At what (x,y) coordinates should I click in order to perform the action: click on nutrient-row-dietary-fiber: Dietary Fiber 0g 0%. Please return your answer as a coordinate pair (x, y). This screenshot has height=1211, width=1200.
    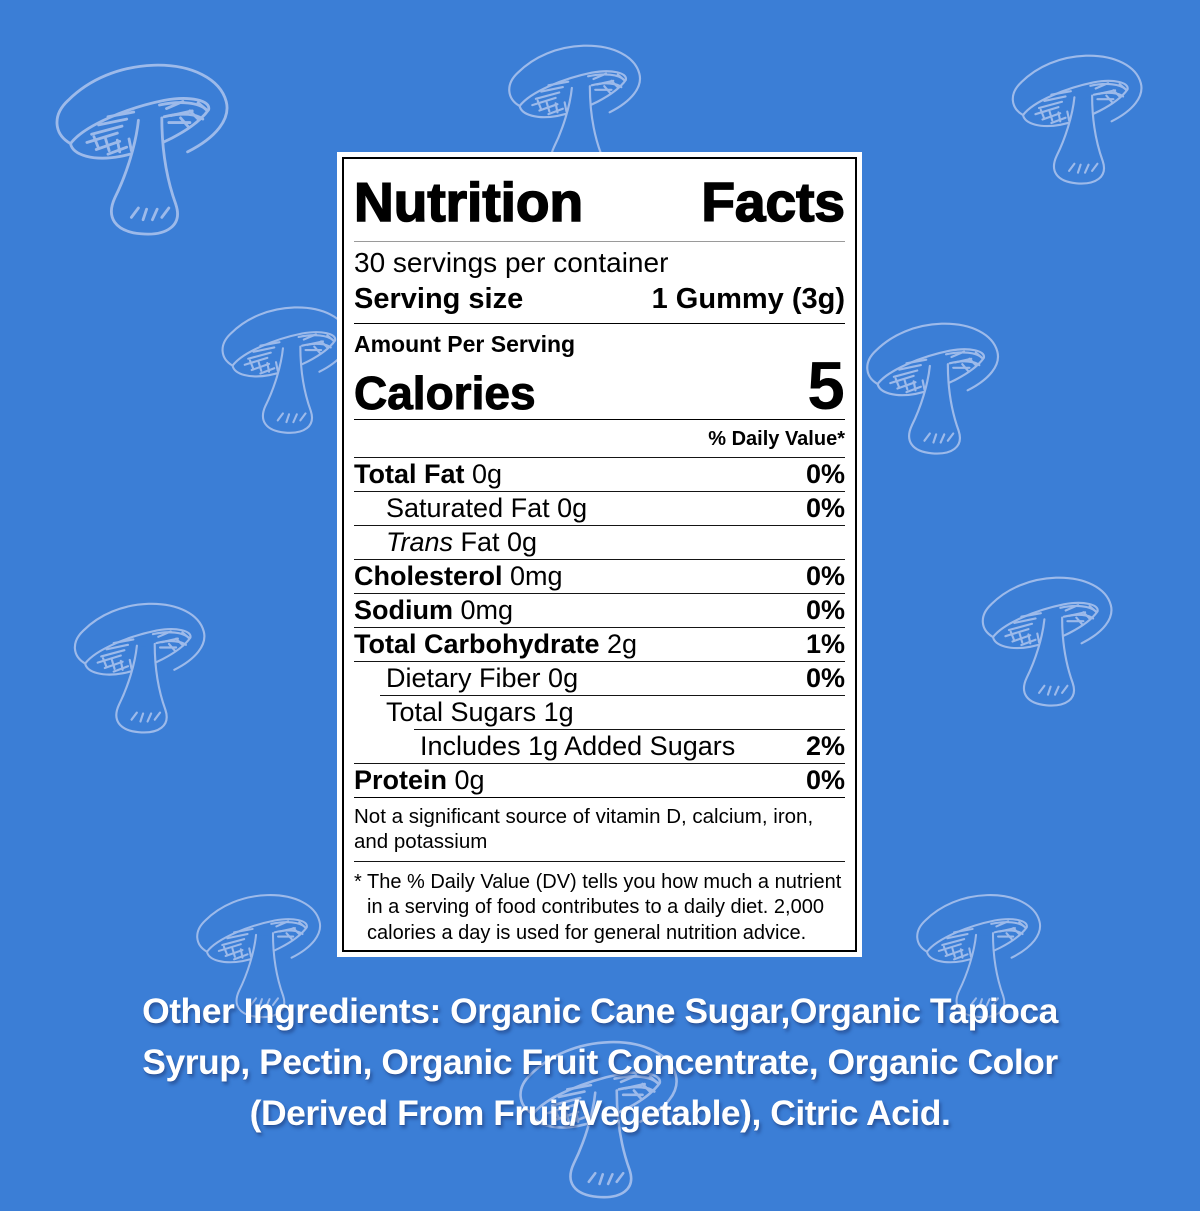
    Looking at the image, I should click on (599, 677).